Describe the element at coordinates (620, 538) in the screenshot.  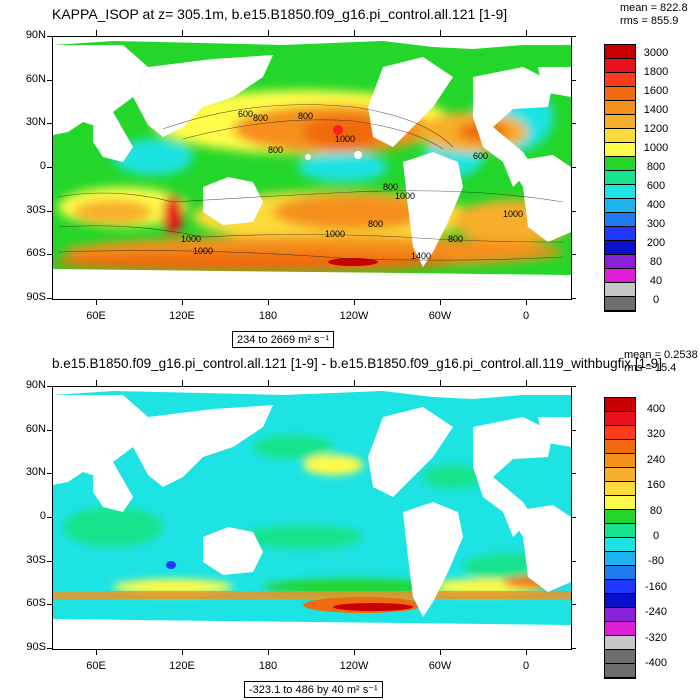
I see `panel2-colorbar` at that location.